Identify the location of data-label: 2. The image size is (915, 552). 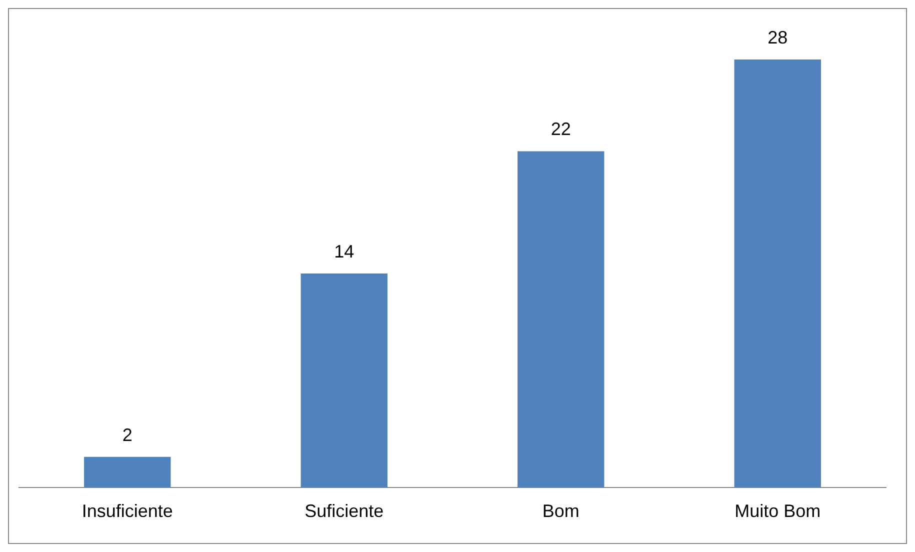
(127, 434).